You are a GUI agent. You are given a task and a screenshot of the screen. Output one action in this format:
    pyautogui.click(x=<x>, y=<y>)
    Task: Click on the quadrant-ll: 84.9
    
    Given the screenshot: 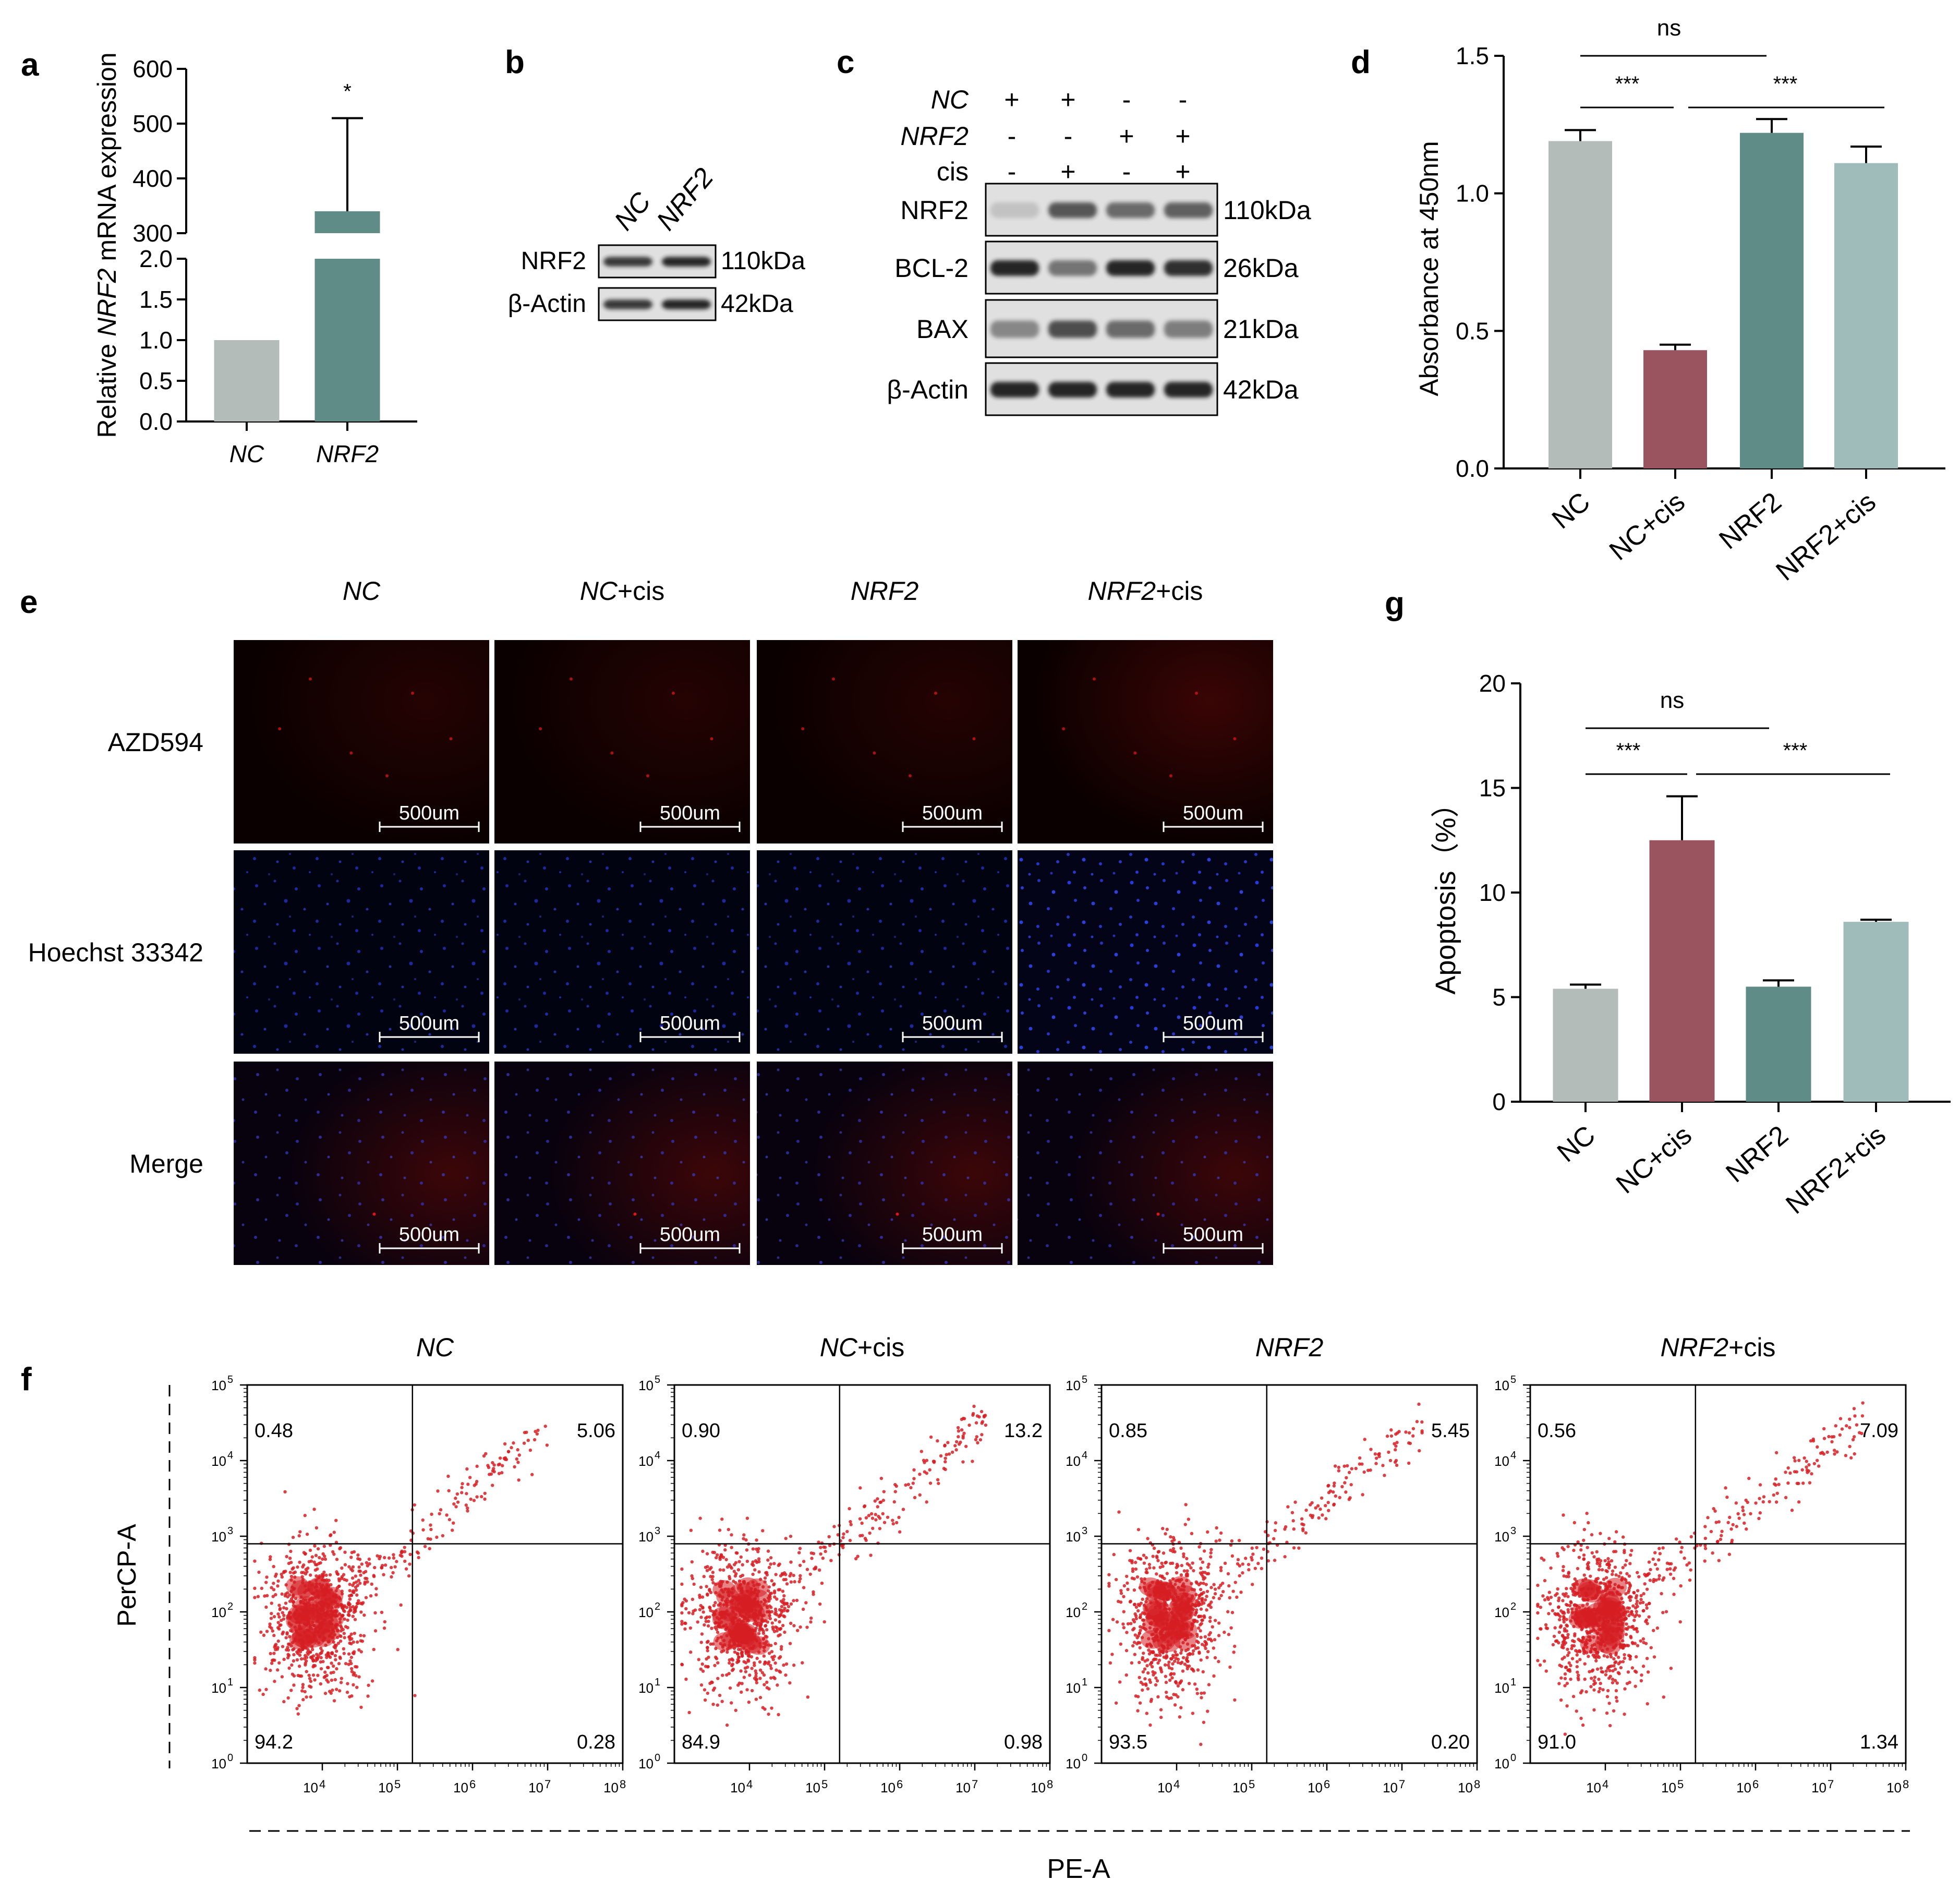 What is the action you would take?
    pyautogui.click(x=701, y=1742)
    